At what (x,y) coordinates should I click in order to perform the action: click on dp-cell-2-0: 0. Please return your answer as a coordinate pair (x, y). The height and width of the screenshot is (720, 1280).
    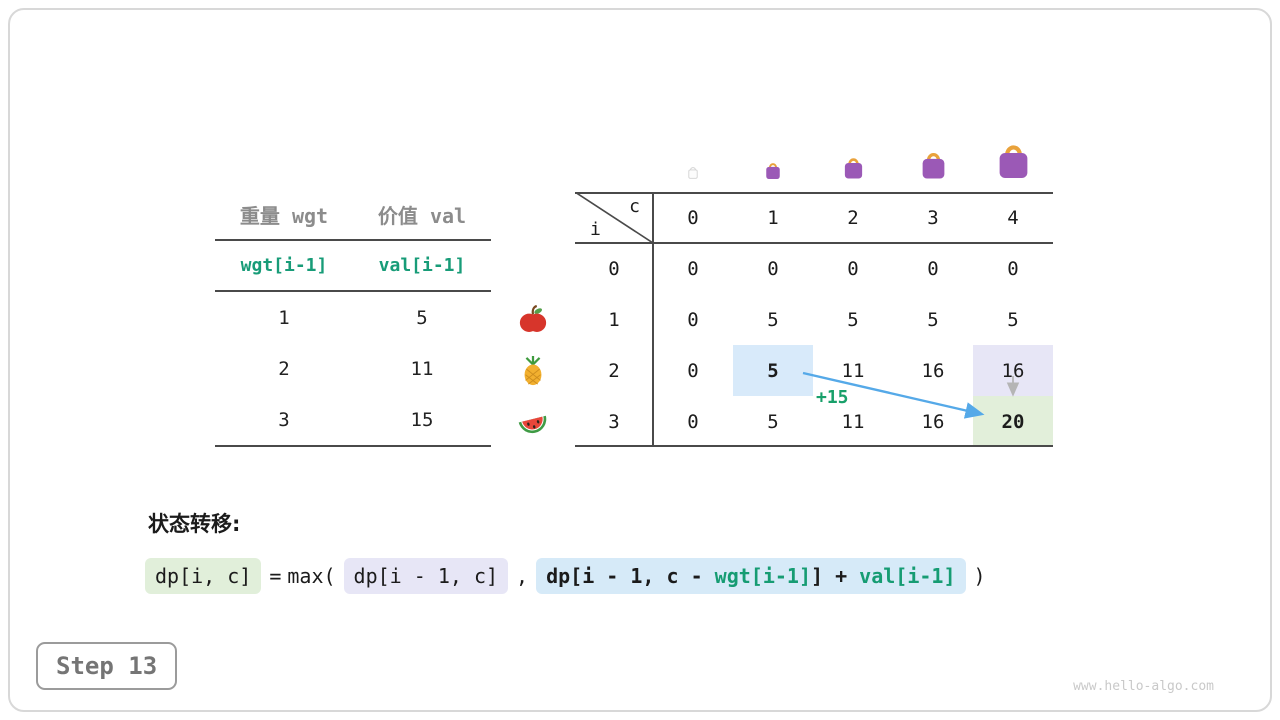
    Looking at the image, I should click on (693, 370).